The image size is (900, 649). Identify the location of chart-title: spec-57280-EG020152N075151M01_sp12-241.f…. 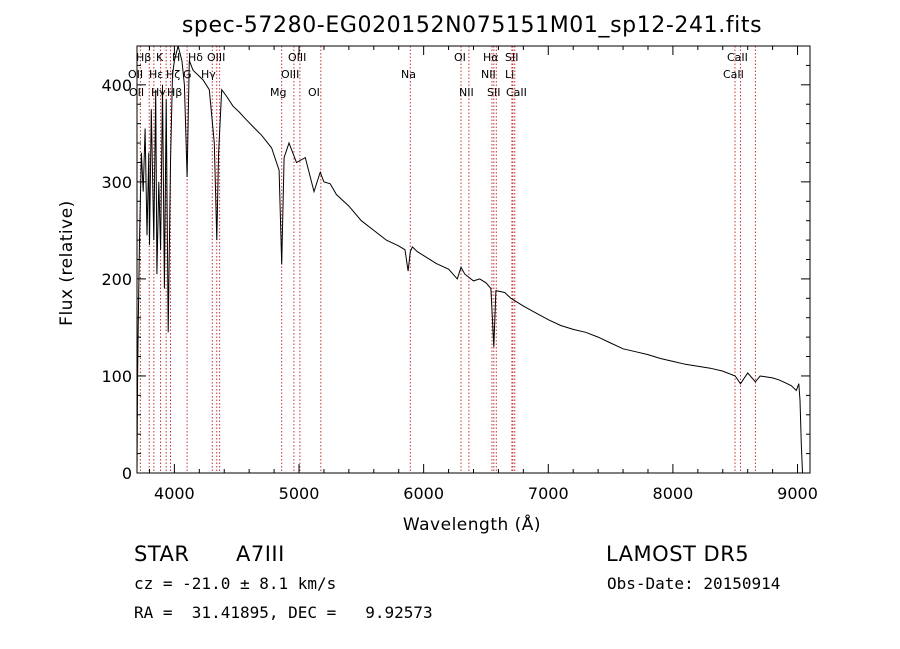
(472, 25).